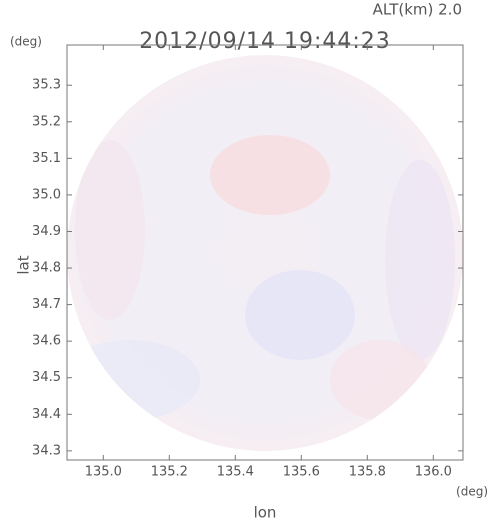 The image size is (491, 525). I want to click on chart-title: 2012/09/14 19:44:23, so click(265, 41).